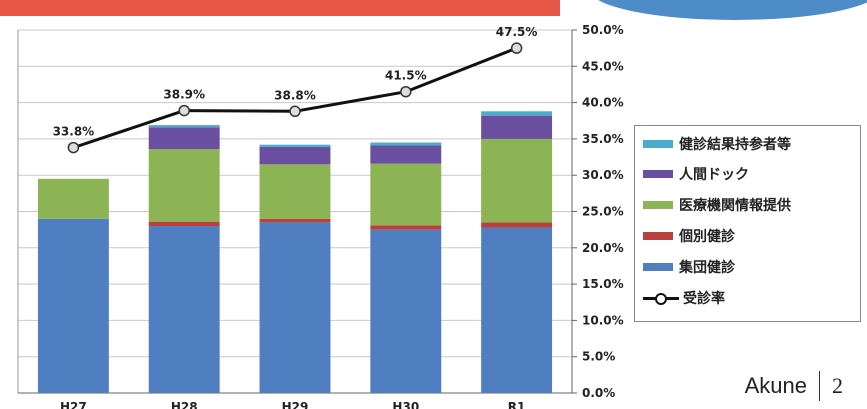 The width and height of the screenshot is (867, 409). I want to click on y-tick-label: 45.0%, so click(603, 66).